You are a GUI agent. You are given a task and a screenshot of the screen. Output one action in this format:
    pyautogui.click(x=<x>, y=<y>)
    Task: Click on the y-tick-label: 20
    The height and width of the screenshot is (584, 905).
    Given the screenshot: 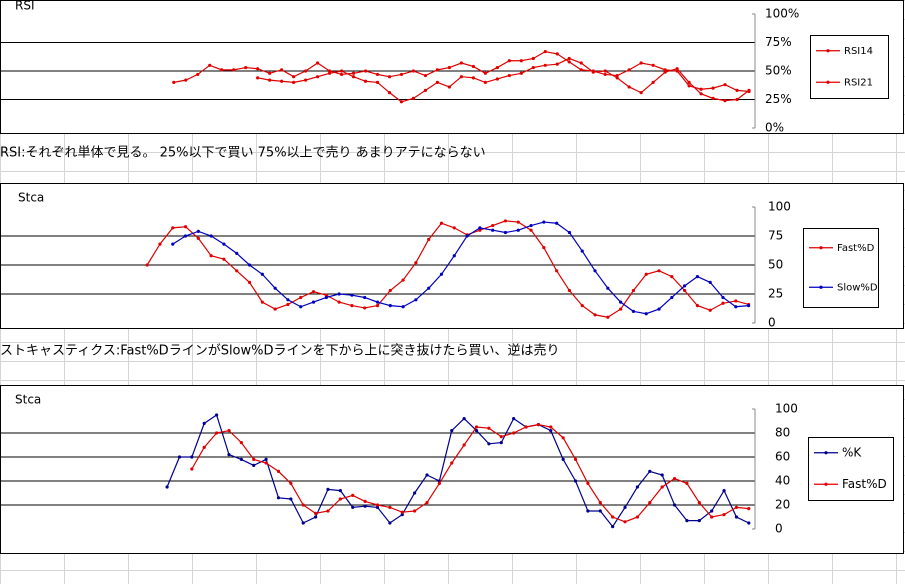 What is the action you would take?
    pyautogui.click(x=782, y=505)
    